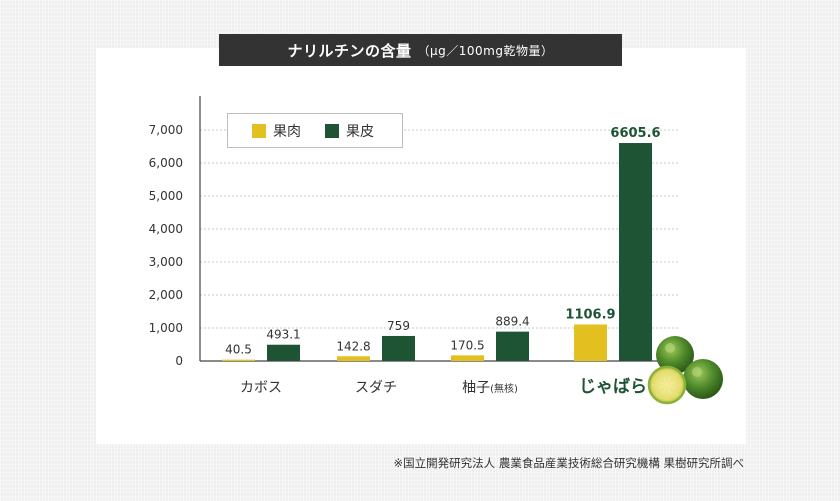 The image size is (840, 501). Describe the element at coordinates (166, 130) in the screenshot. I see `y-tick-label: 7,000` at that location.